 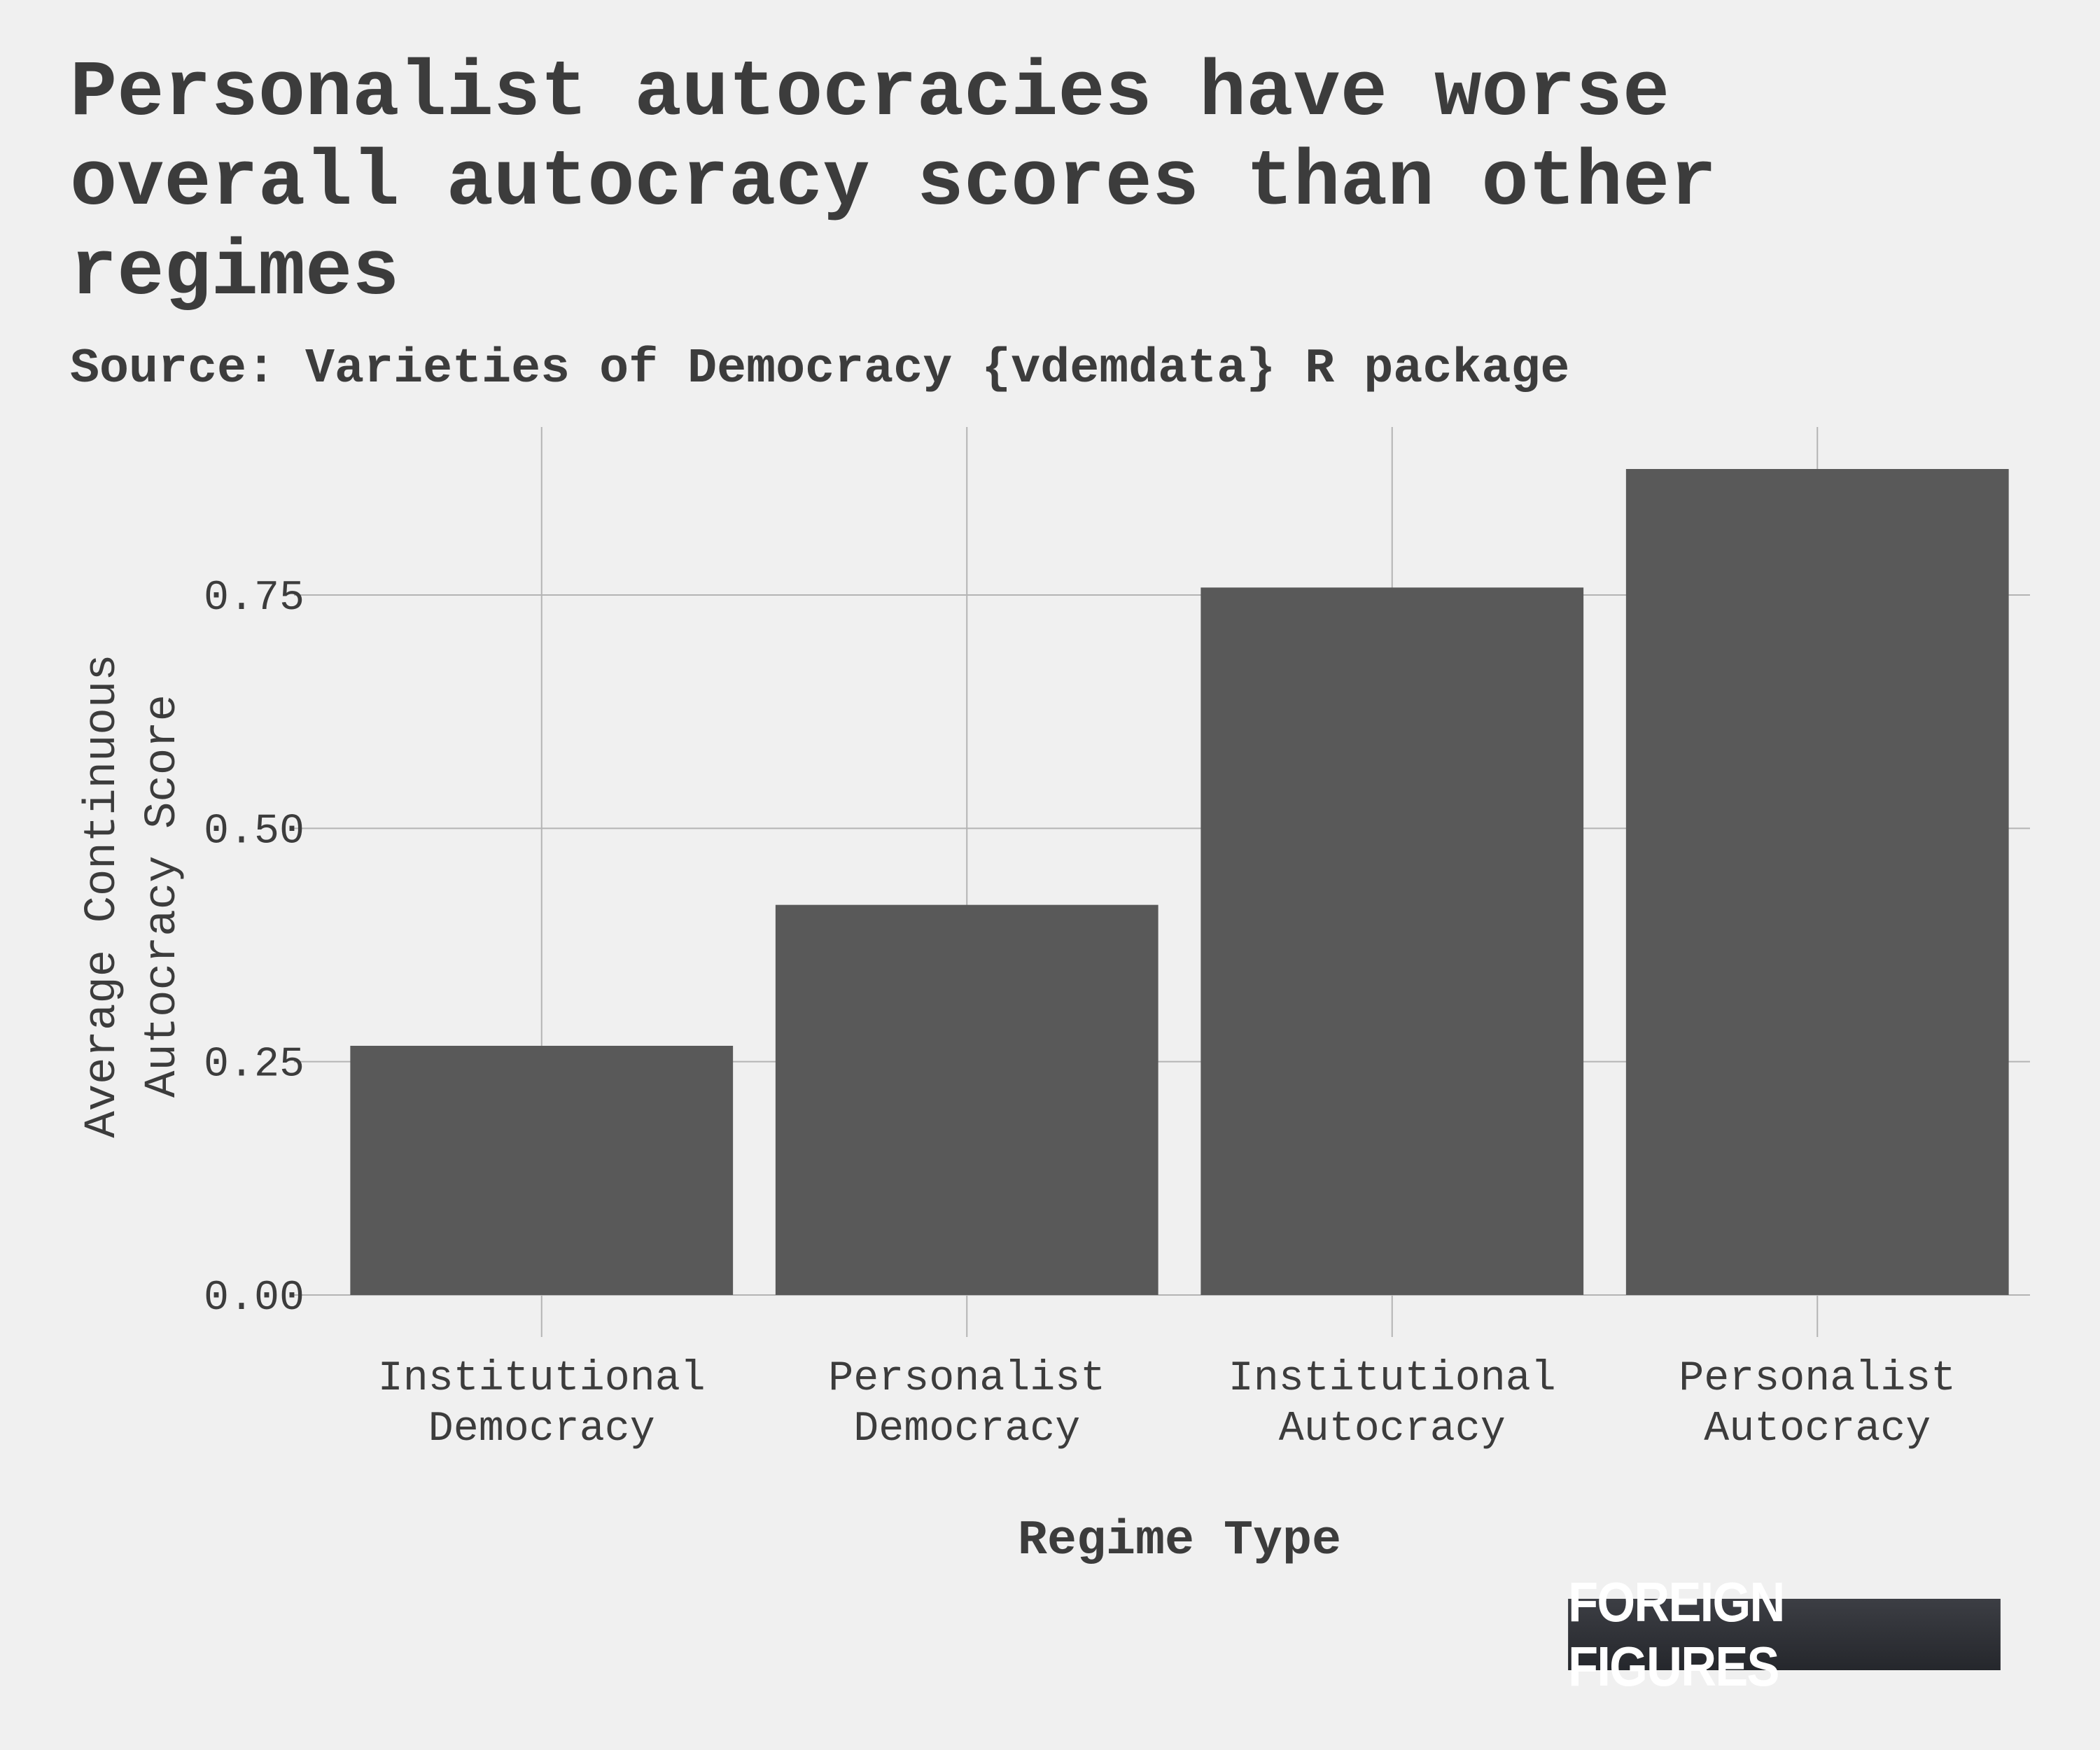 I want to click on x-axis-label: Regime Type, so click(x=1179, y=1541).